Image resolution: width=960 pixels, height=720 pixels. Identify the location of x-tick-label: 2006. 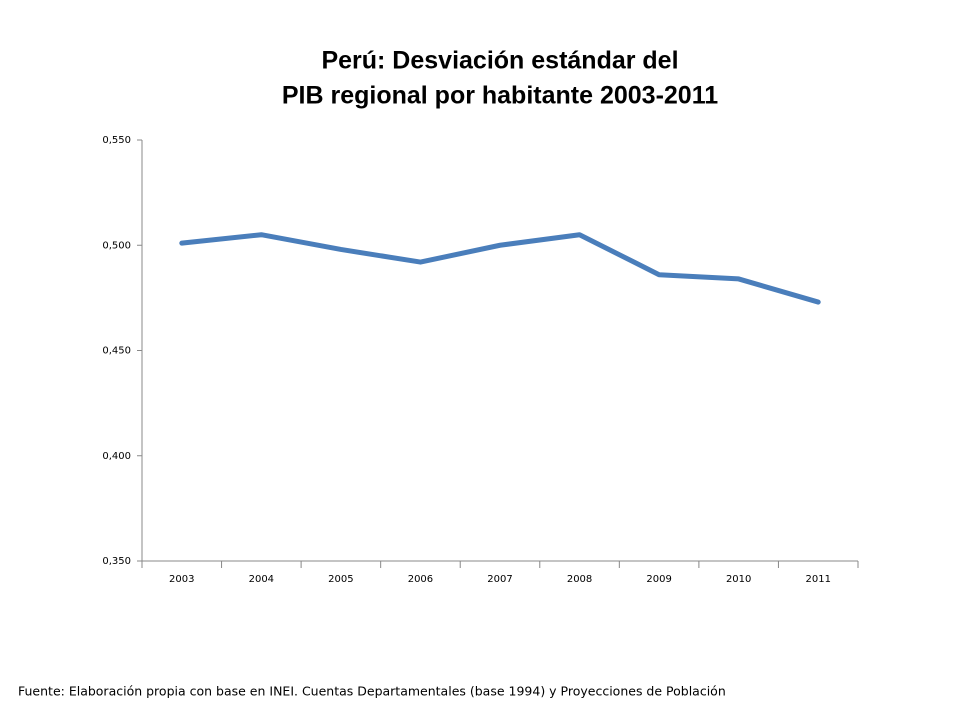
(420, 579).